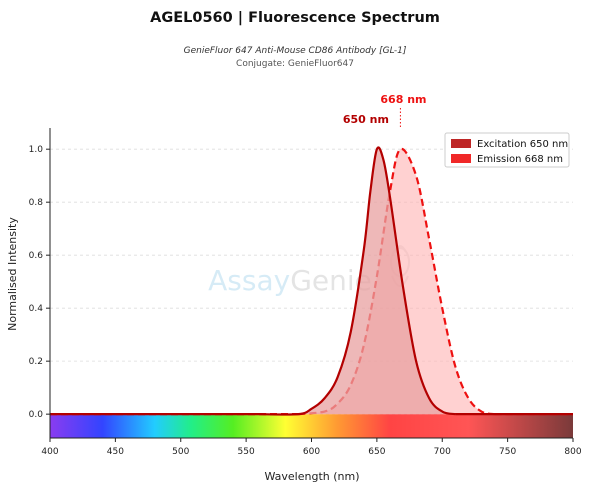 This screenshot has height=498, width=590. Describe the element at coordinates (507, 452) in the screenshot. I see `x-tick-label: 750` at that location.